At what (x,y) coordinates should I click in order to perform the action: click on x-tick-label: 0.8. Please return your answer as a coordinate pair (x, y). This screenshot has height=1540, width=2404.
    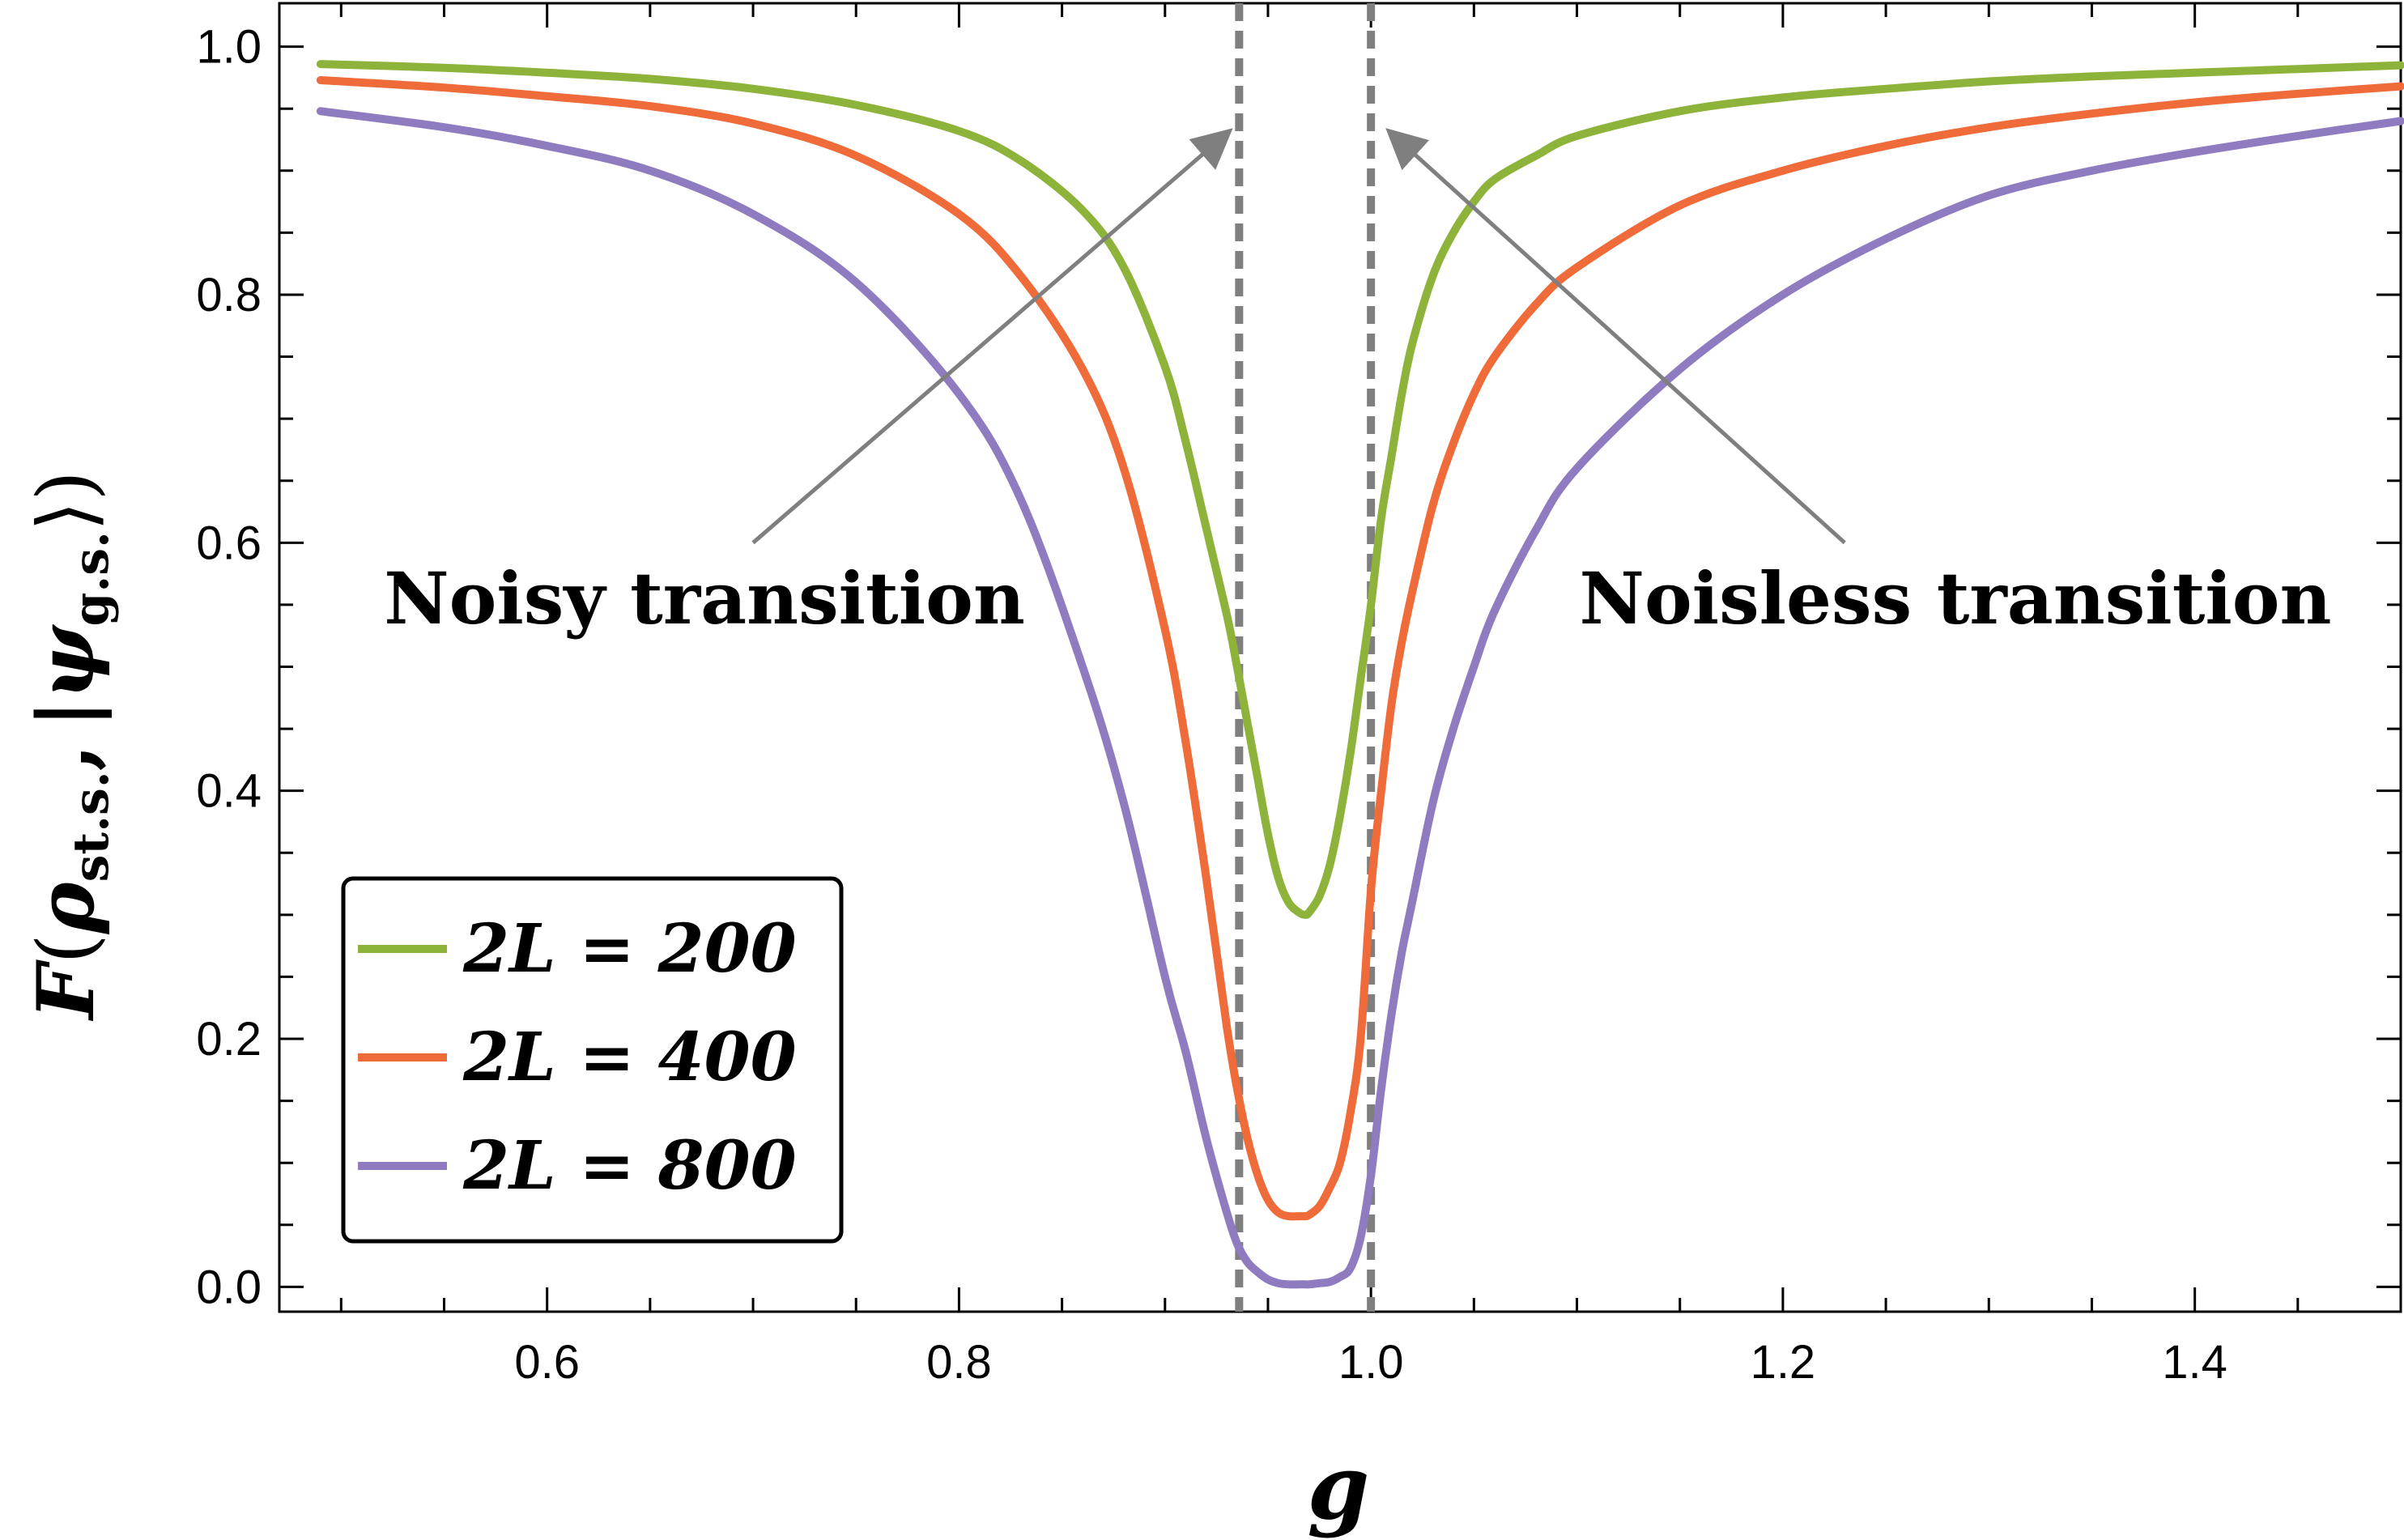
    Looking at the image, I should click on (959, 1362).